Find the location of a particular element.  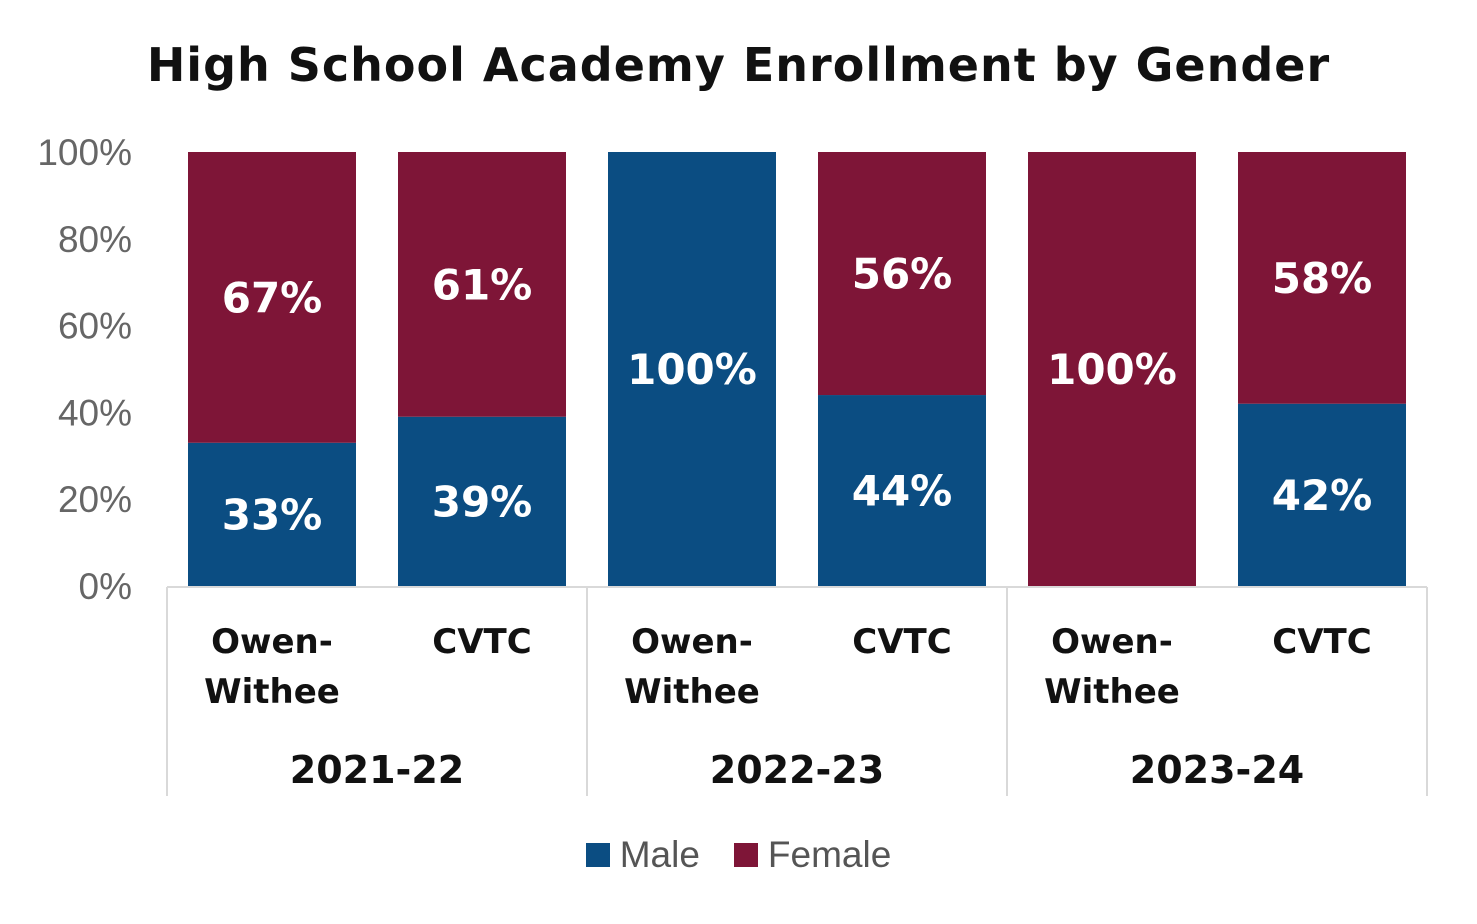

data-label: 39% is located at coordinates (482, 501).